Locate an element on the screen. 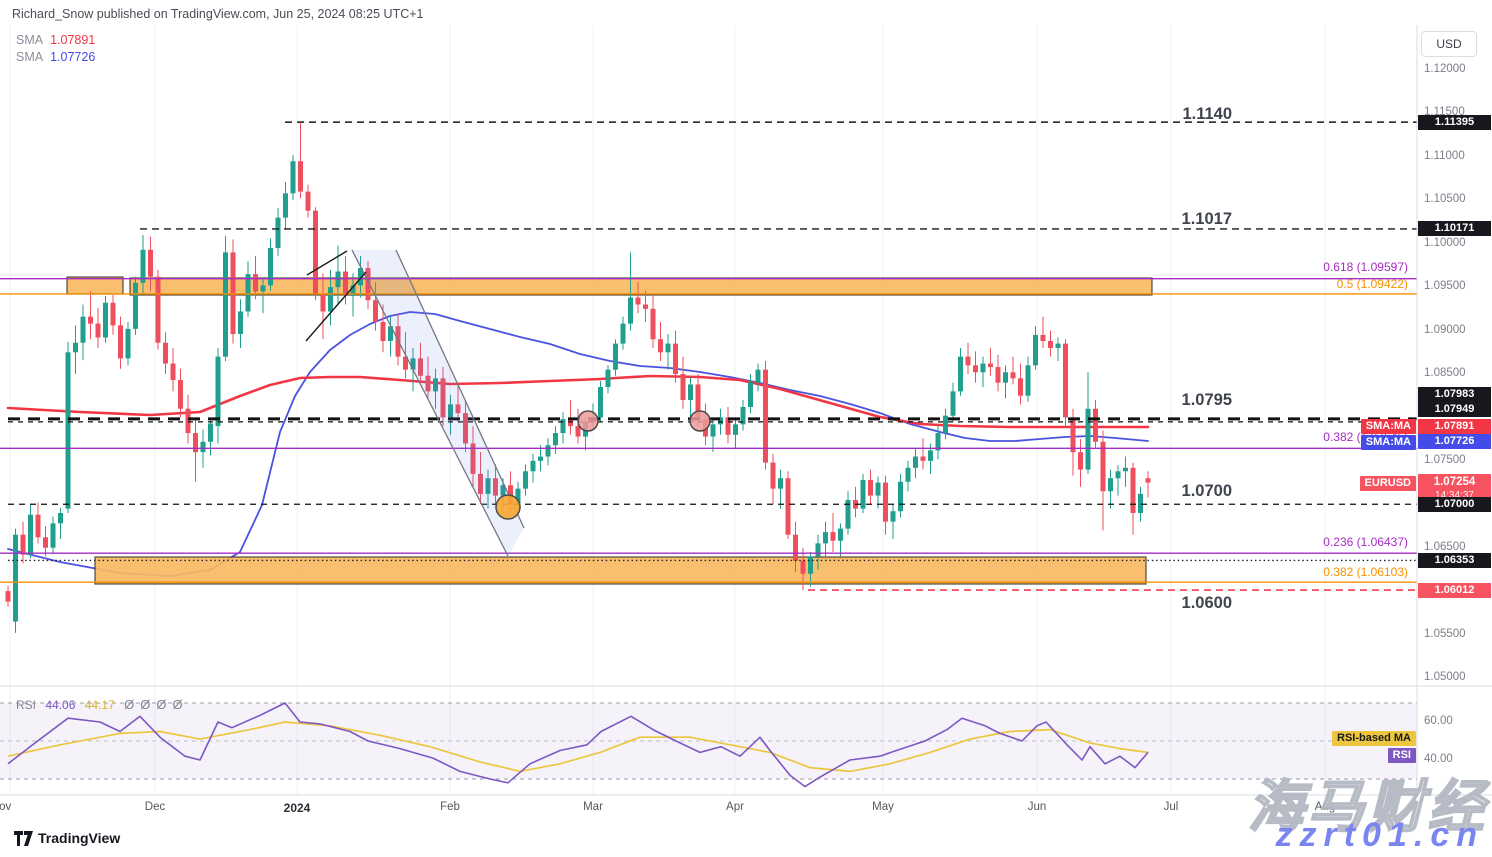  price-scale-label: 1.10171 is located at coordinates (1454, 229).